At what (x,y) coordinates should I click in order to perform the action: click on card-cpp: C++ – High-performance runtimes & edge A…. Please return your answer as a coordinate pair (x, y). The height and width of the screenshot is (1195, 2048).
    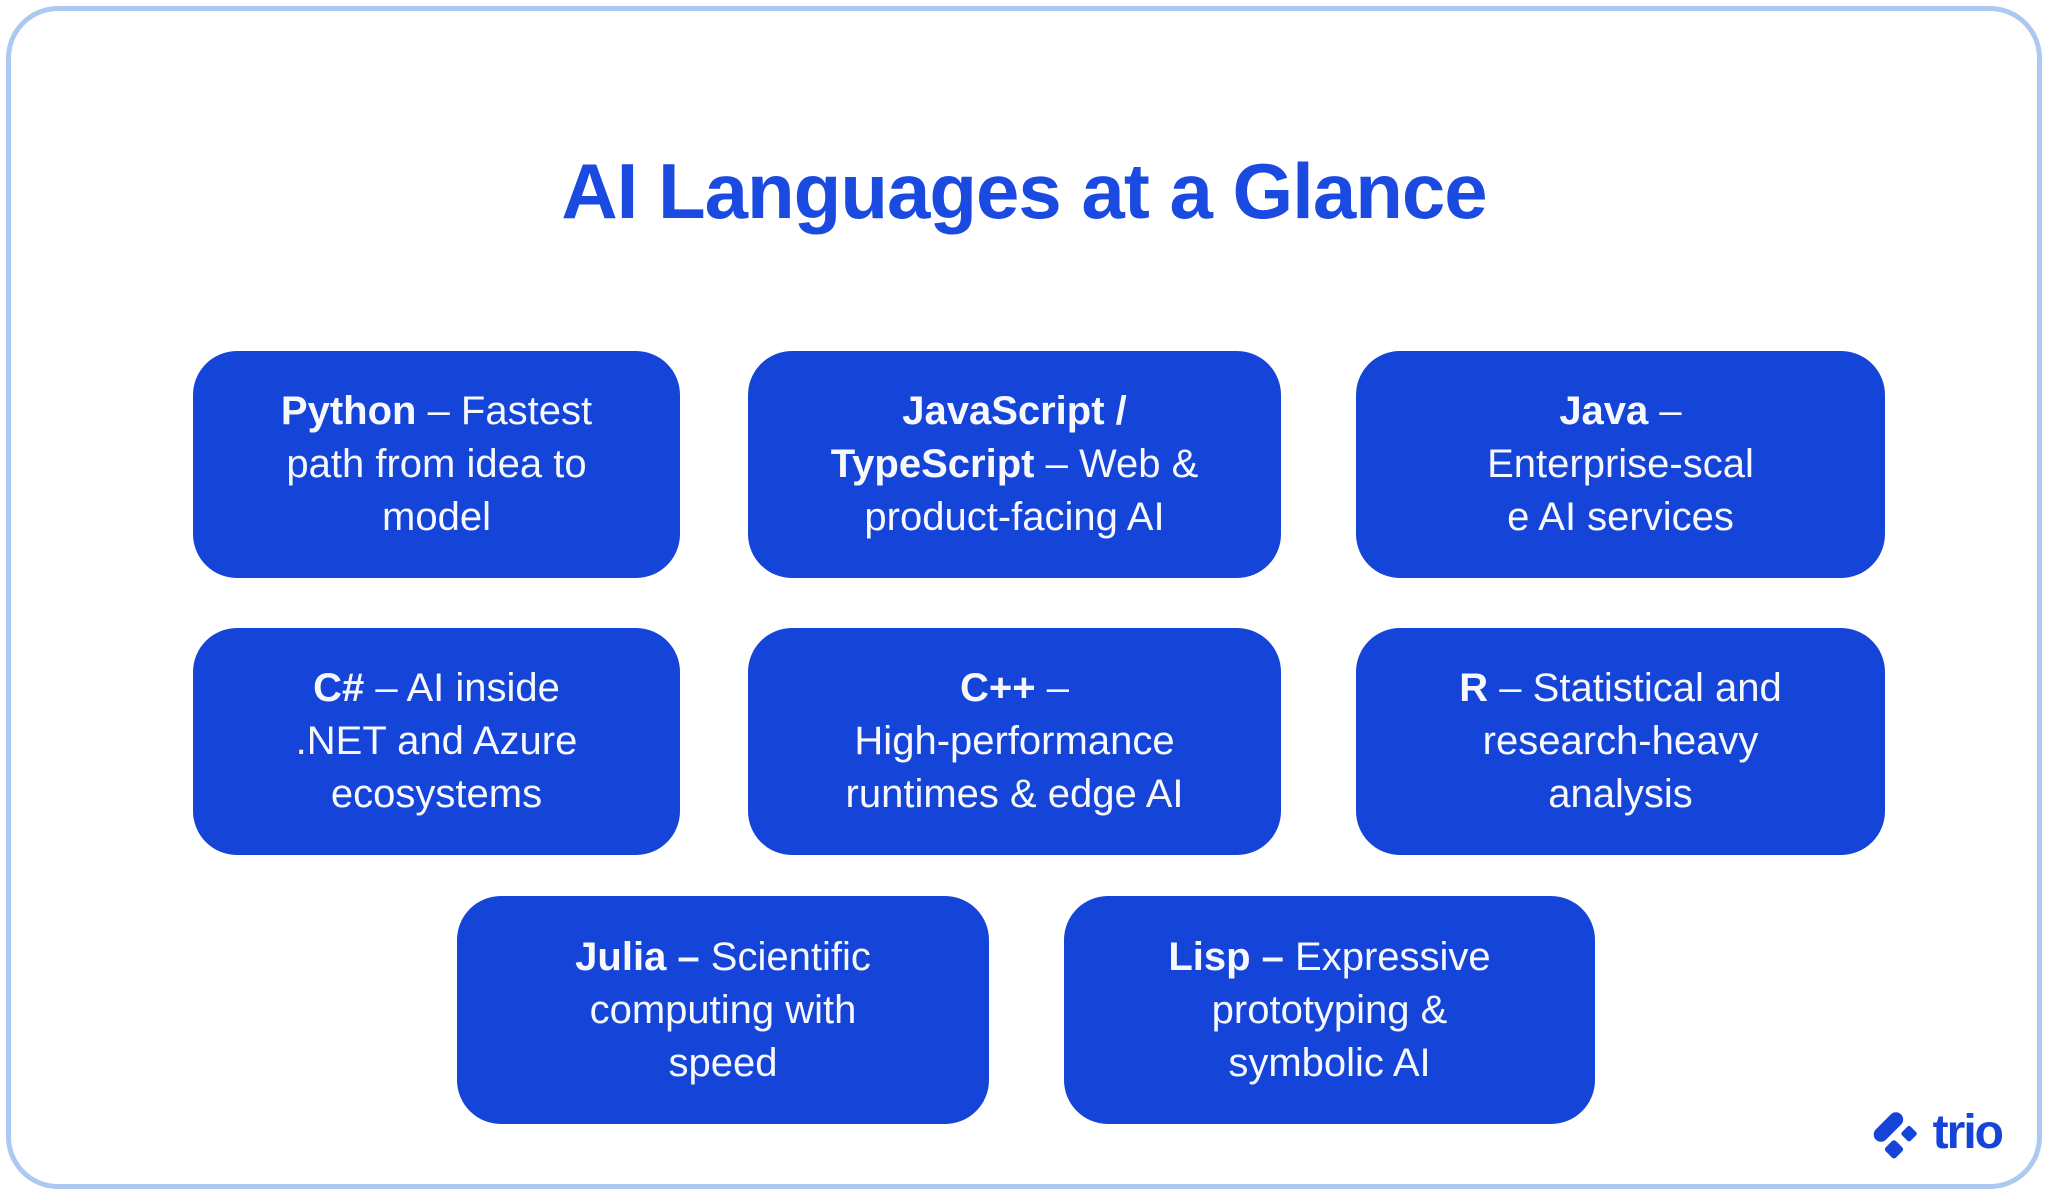
    Looking at the image, I should click on (1014, 741).